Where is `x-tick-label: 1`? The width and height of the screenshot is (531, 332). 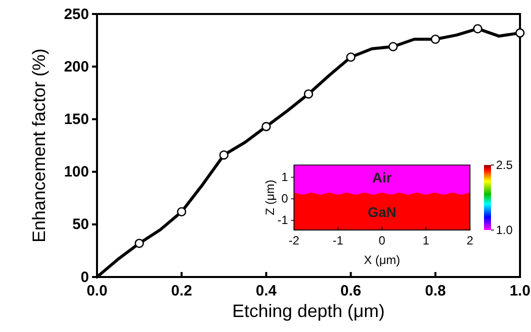 x-tick-label: 1 is located at coordinates (426, 241).